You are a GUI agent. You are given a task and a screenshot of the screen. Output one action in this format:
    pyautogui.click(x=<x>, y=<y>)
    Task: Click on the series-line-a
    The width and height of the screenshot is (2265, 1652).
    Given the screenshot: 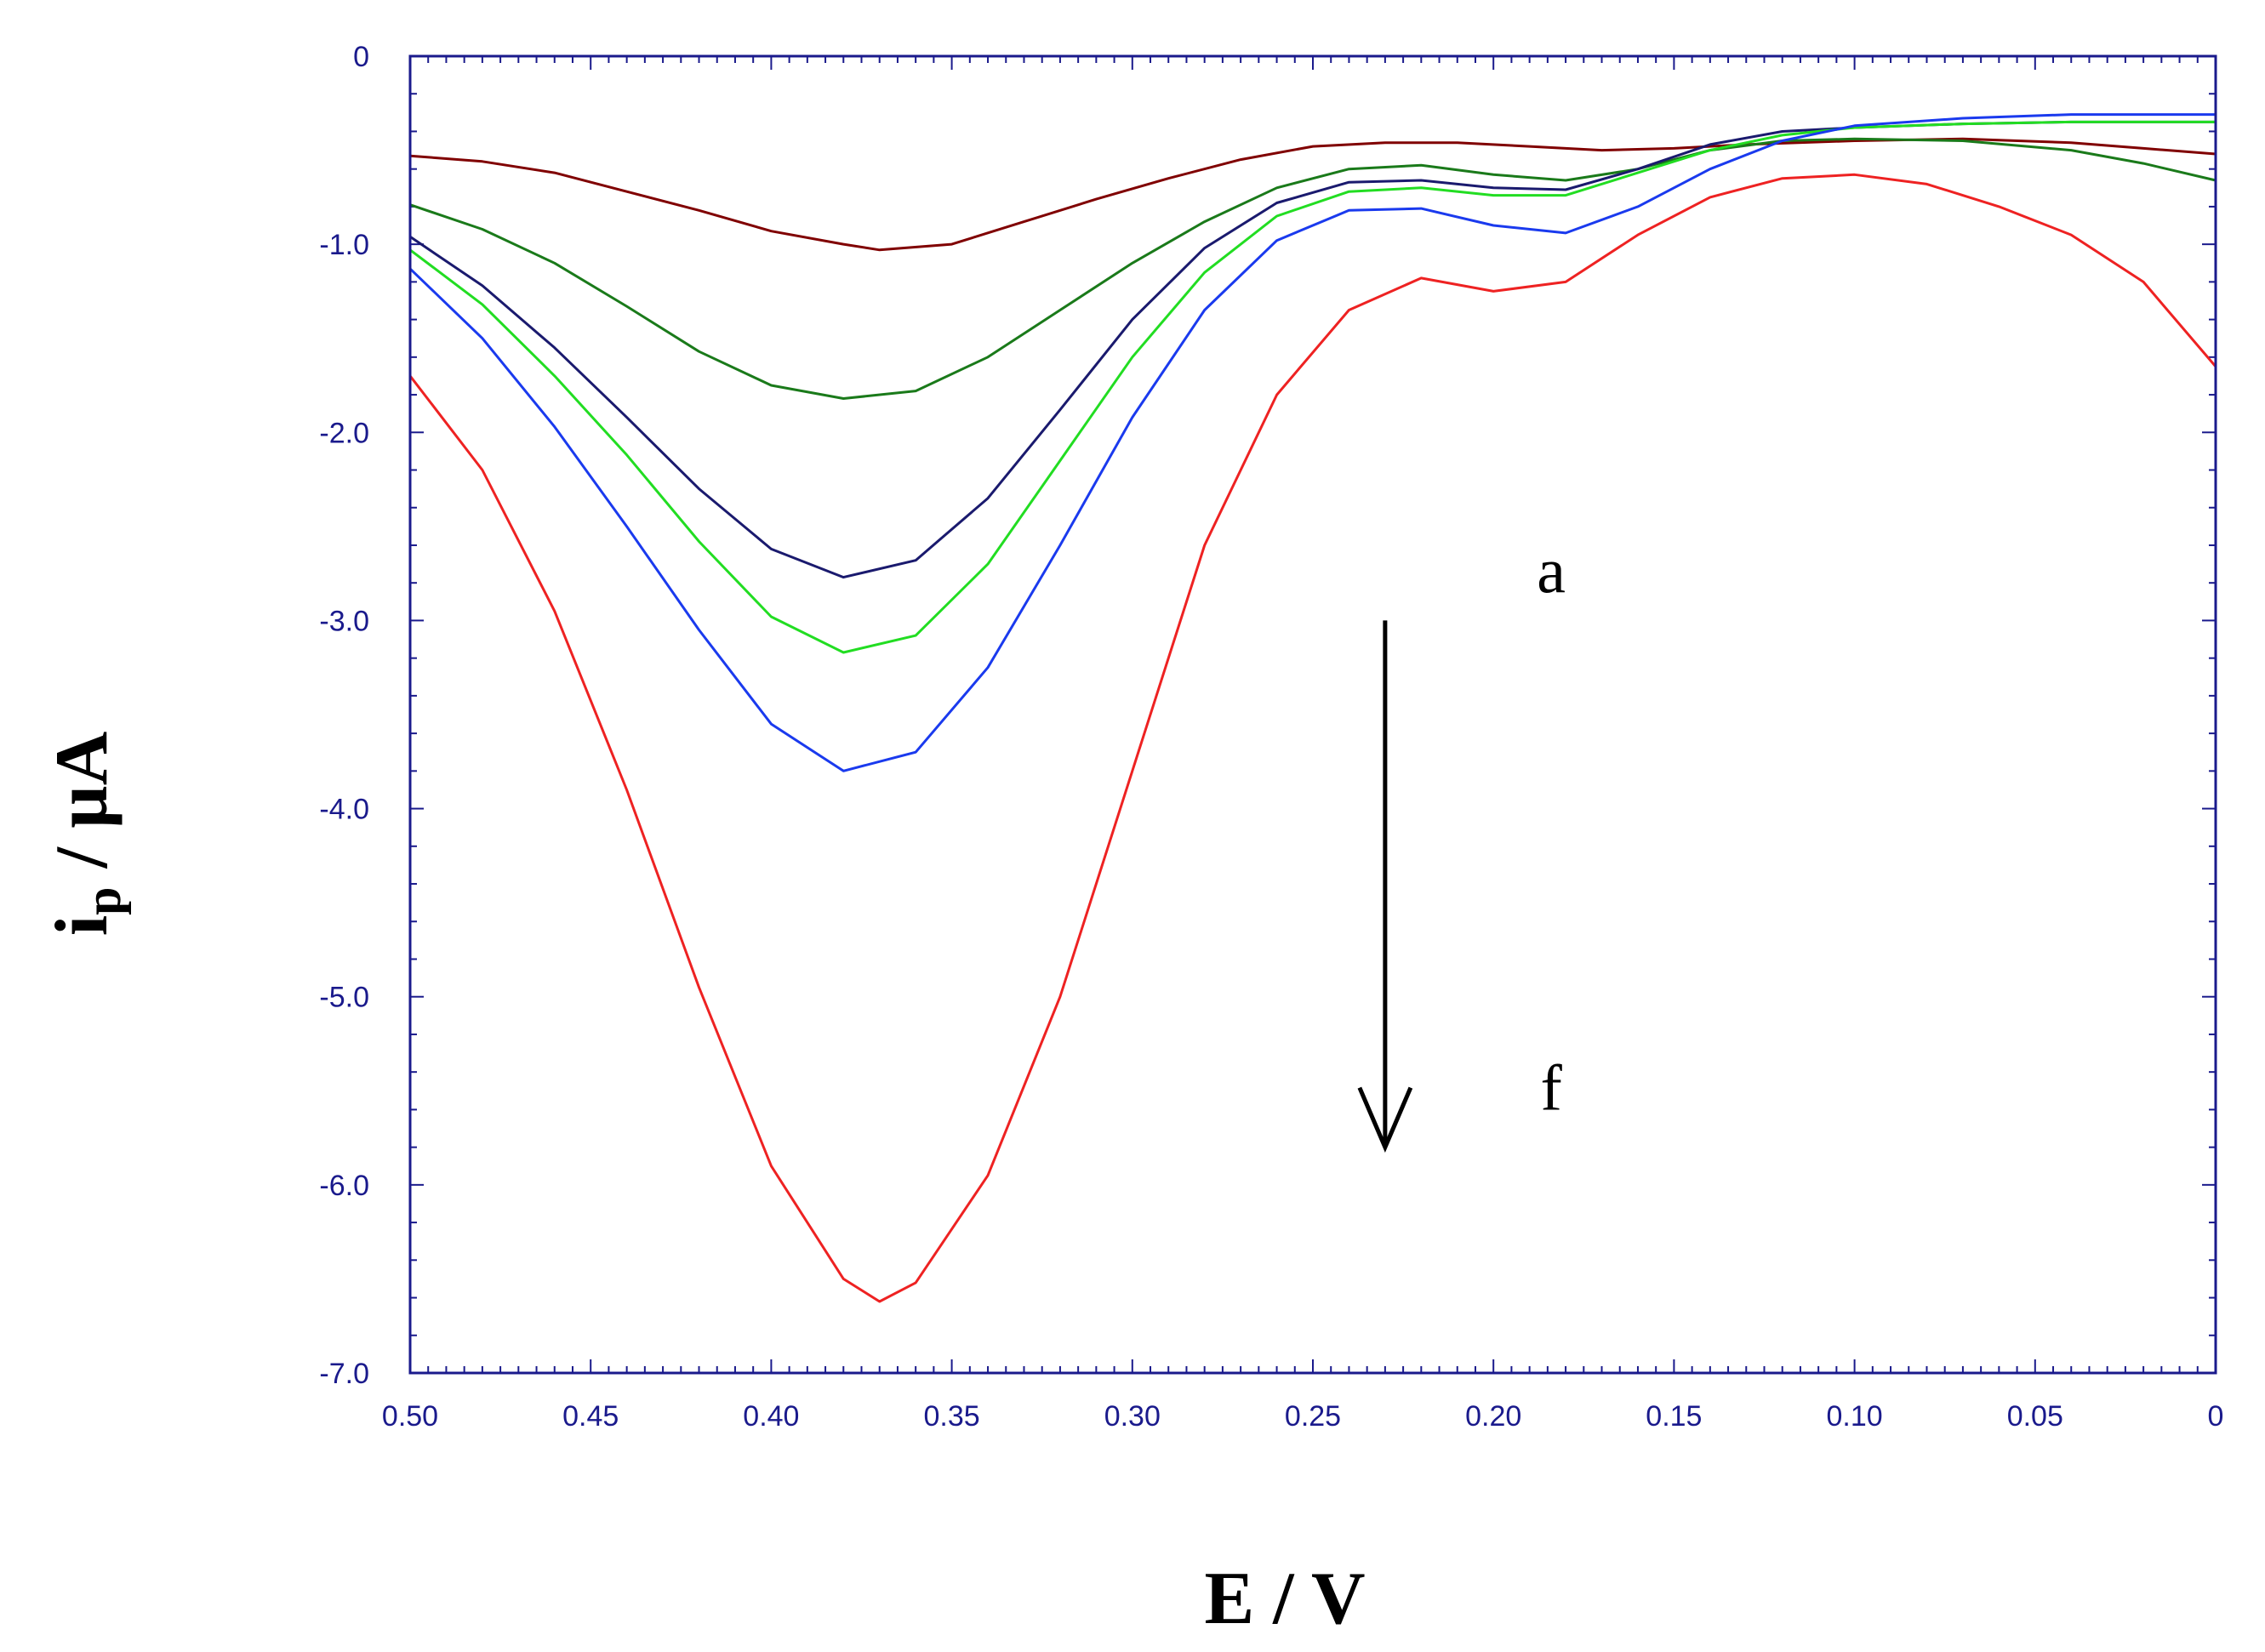 What is the action you would take?
    pyautogui.click(x=1313, y=194)
    